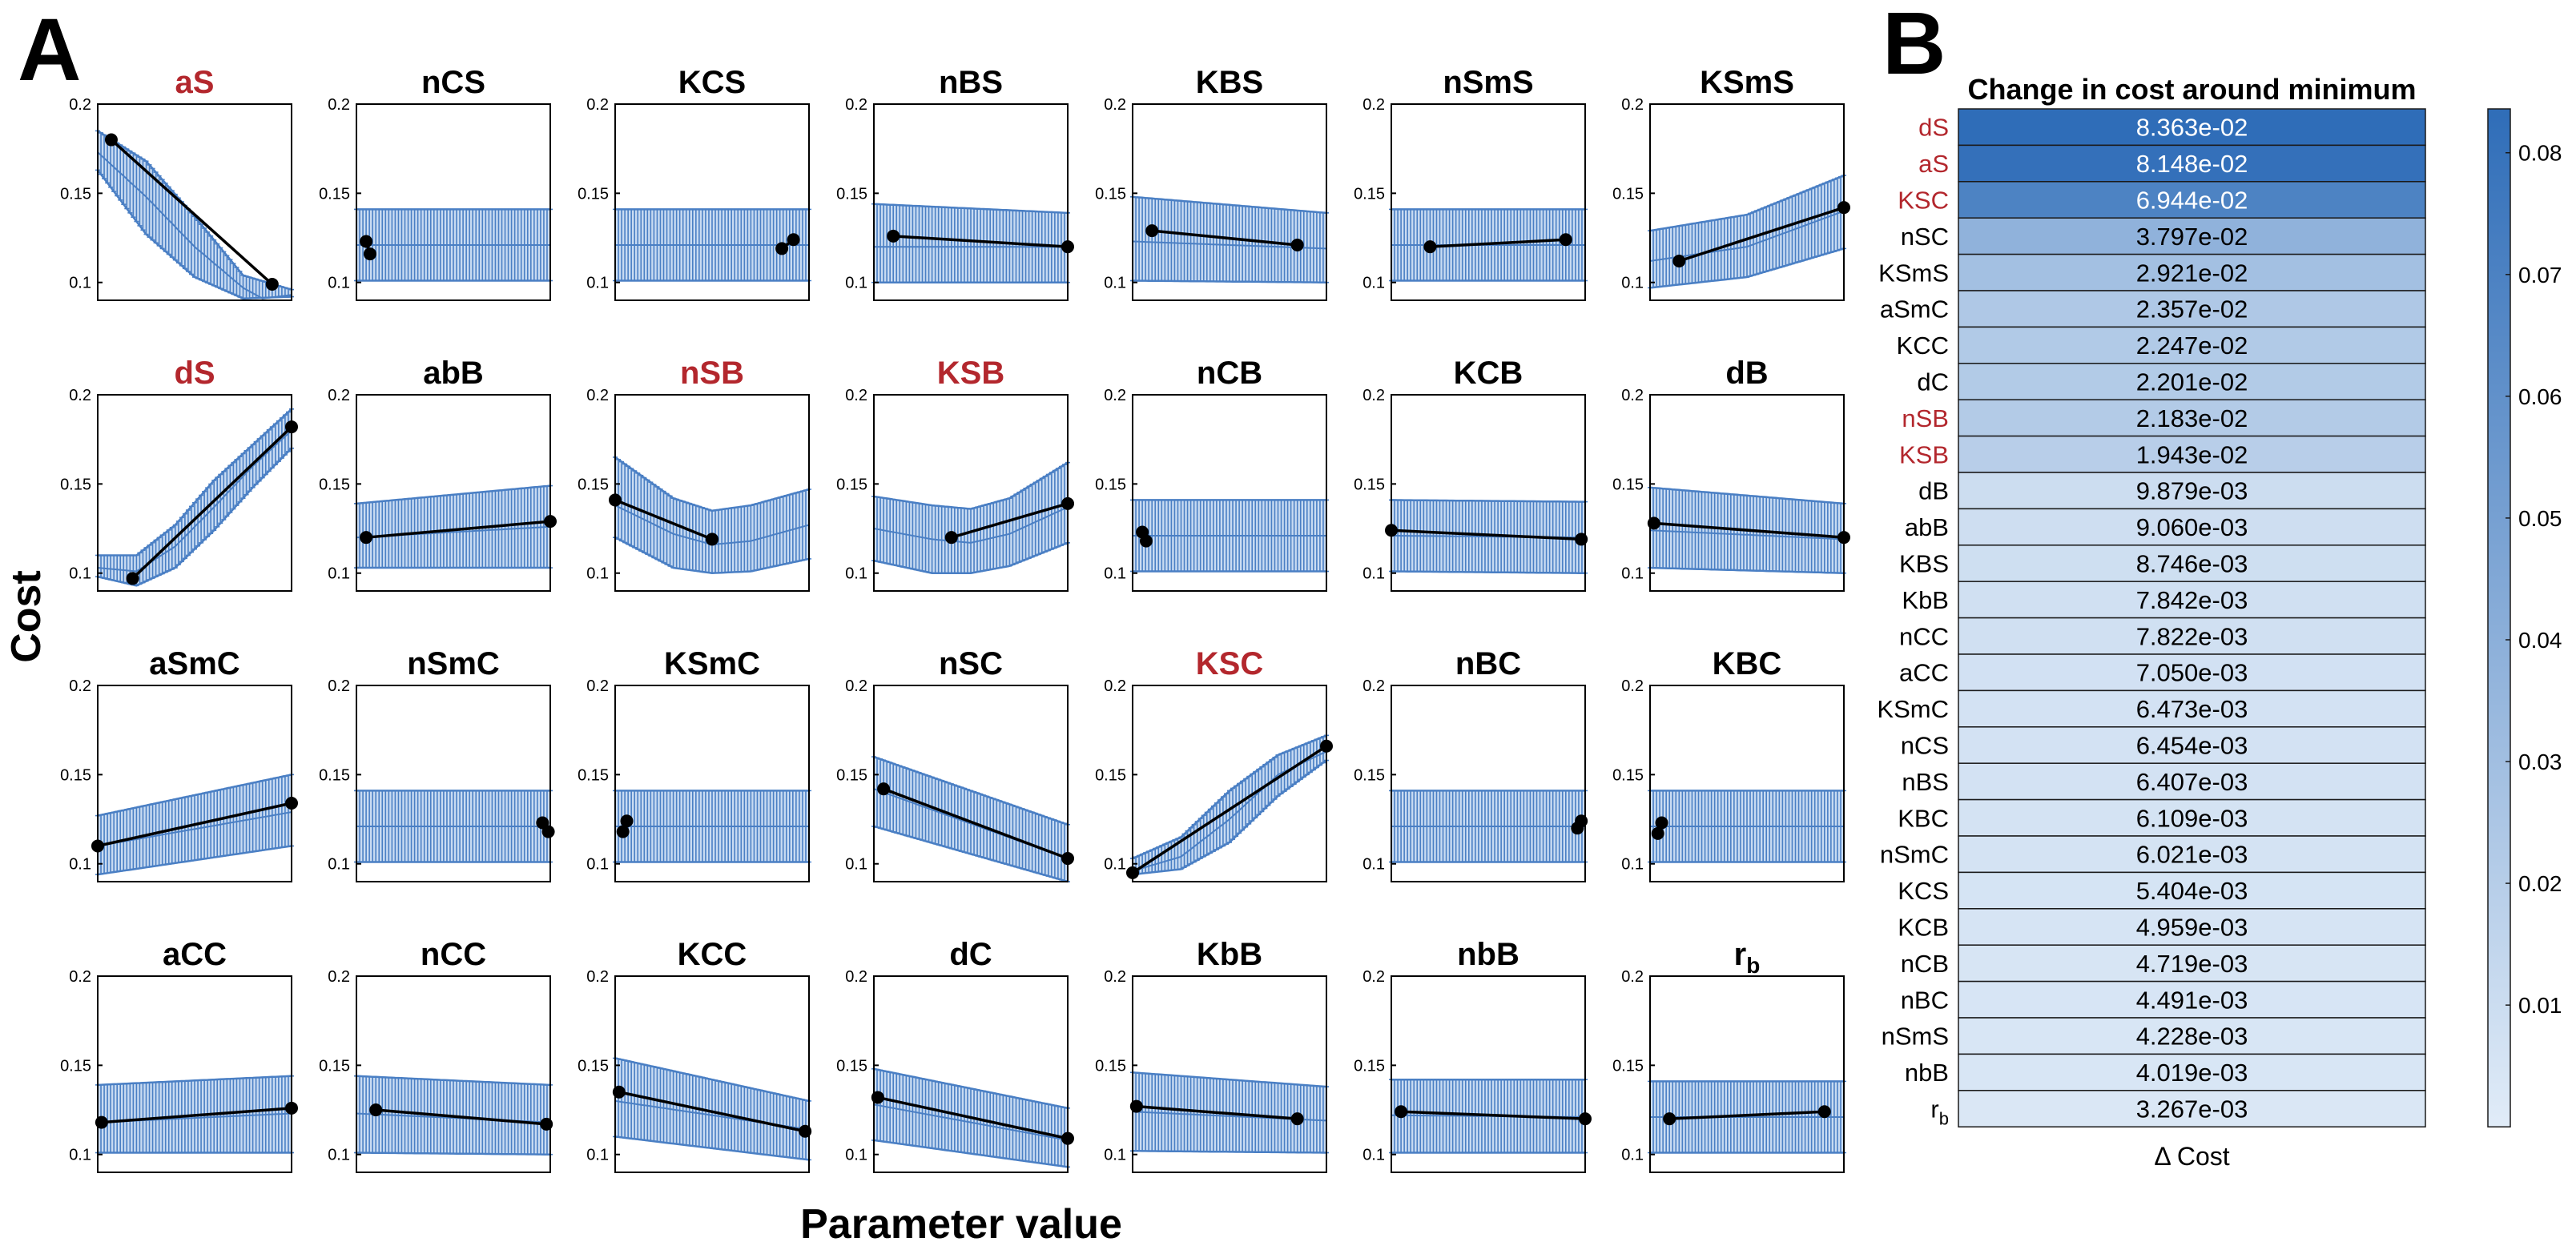 This screenshot has width=2576, height=1254. I want to click on panel-label-a: A, so click(49, 50).